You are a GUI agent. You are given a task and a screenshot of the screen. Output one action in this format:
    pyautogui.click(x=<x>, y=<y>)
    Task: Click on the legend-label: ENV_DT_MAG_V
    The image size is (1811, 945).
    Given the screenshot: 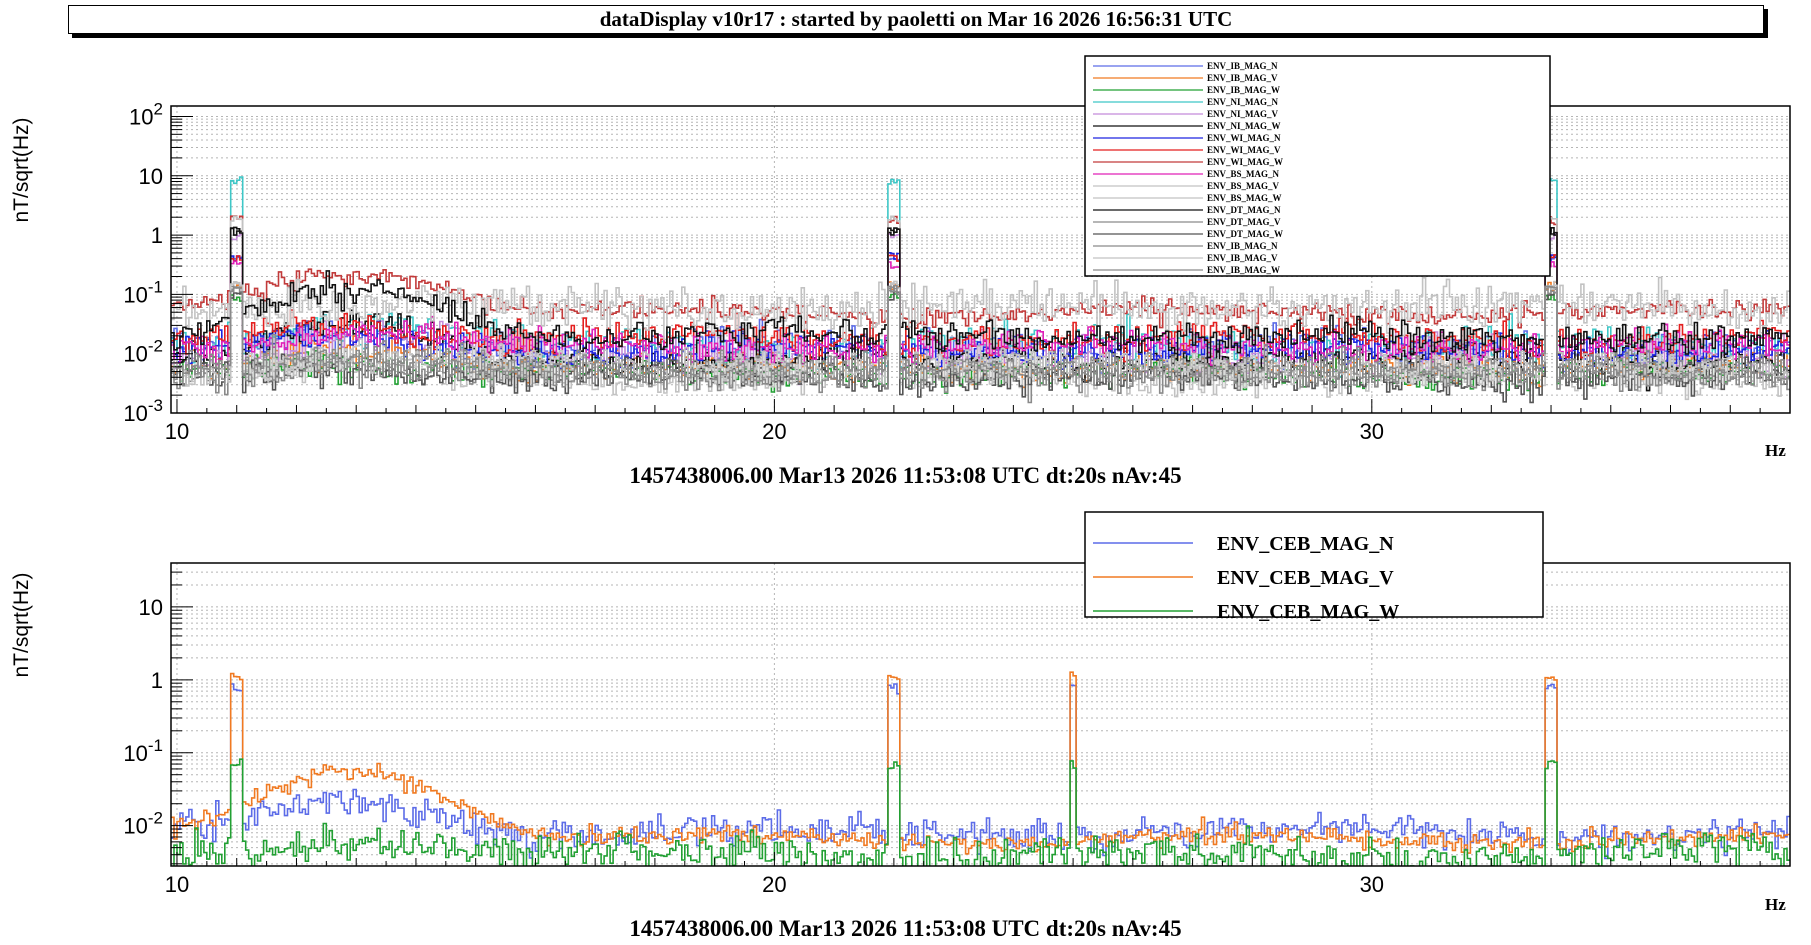 What is the action you would take?
    pyautogui.click(x=1244, y=222)
    